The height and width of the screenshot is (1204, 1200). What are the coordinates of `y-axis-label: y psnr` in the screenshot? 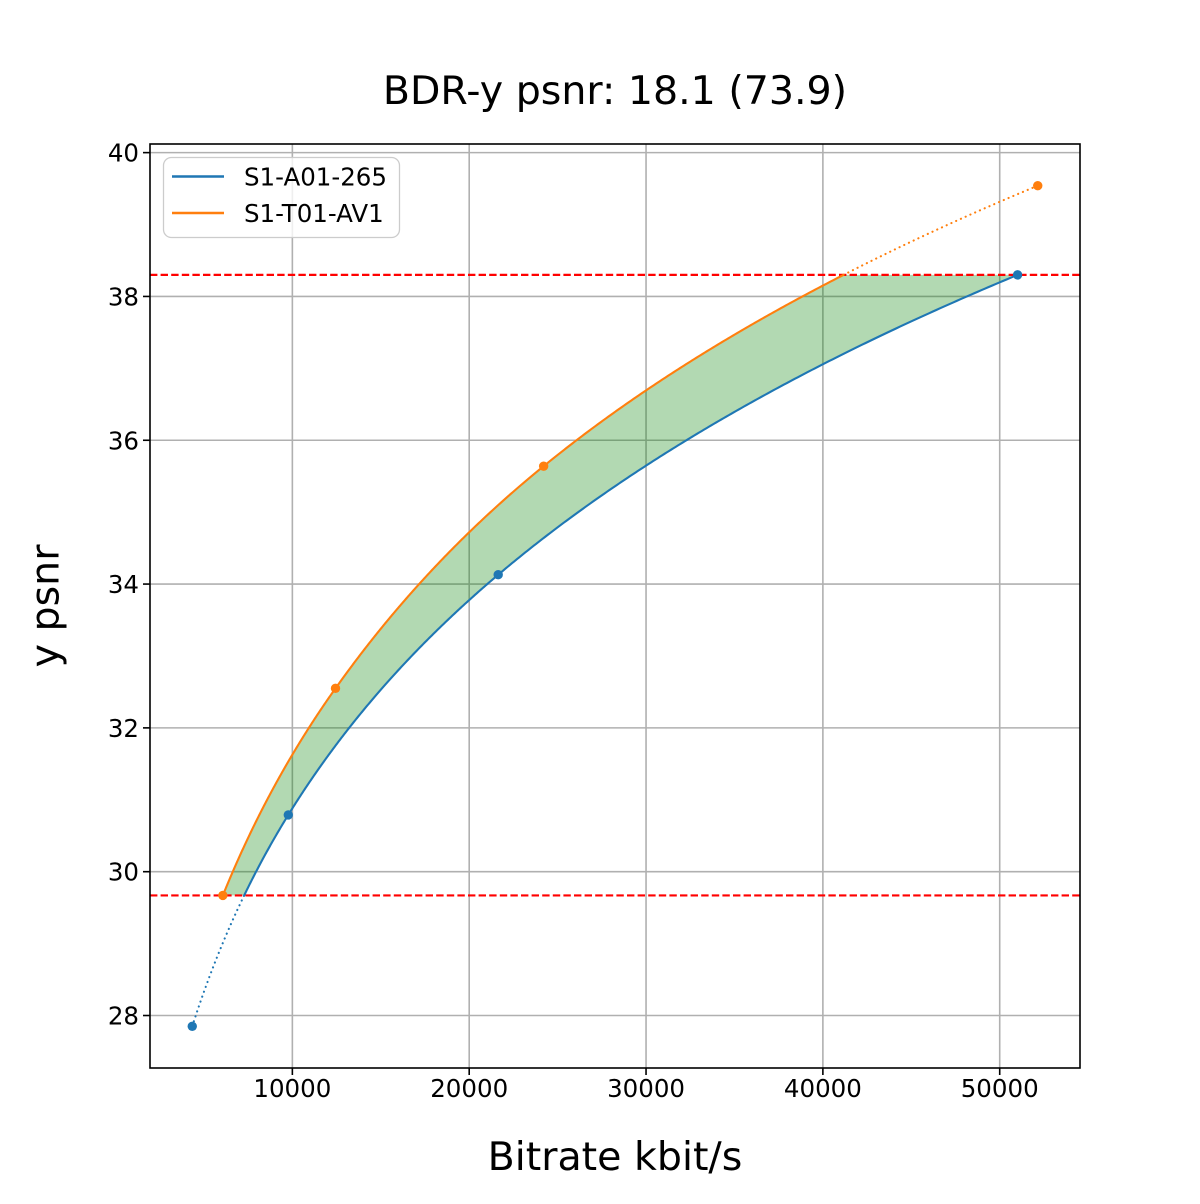 It's located at (46, 606).